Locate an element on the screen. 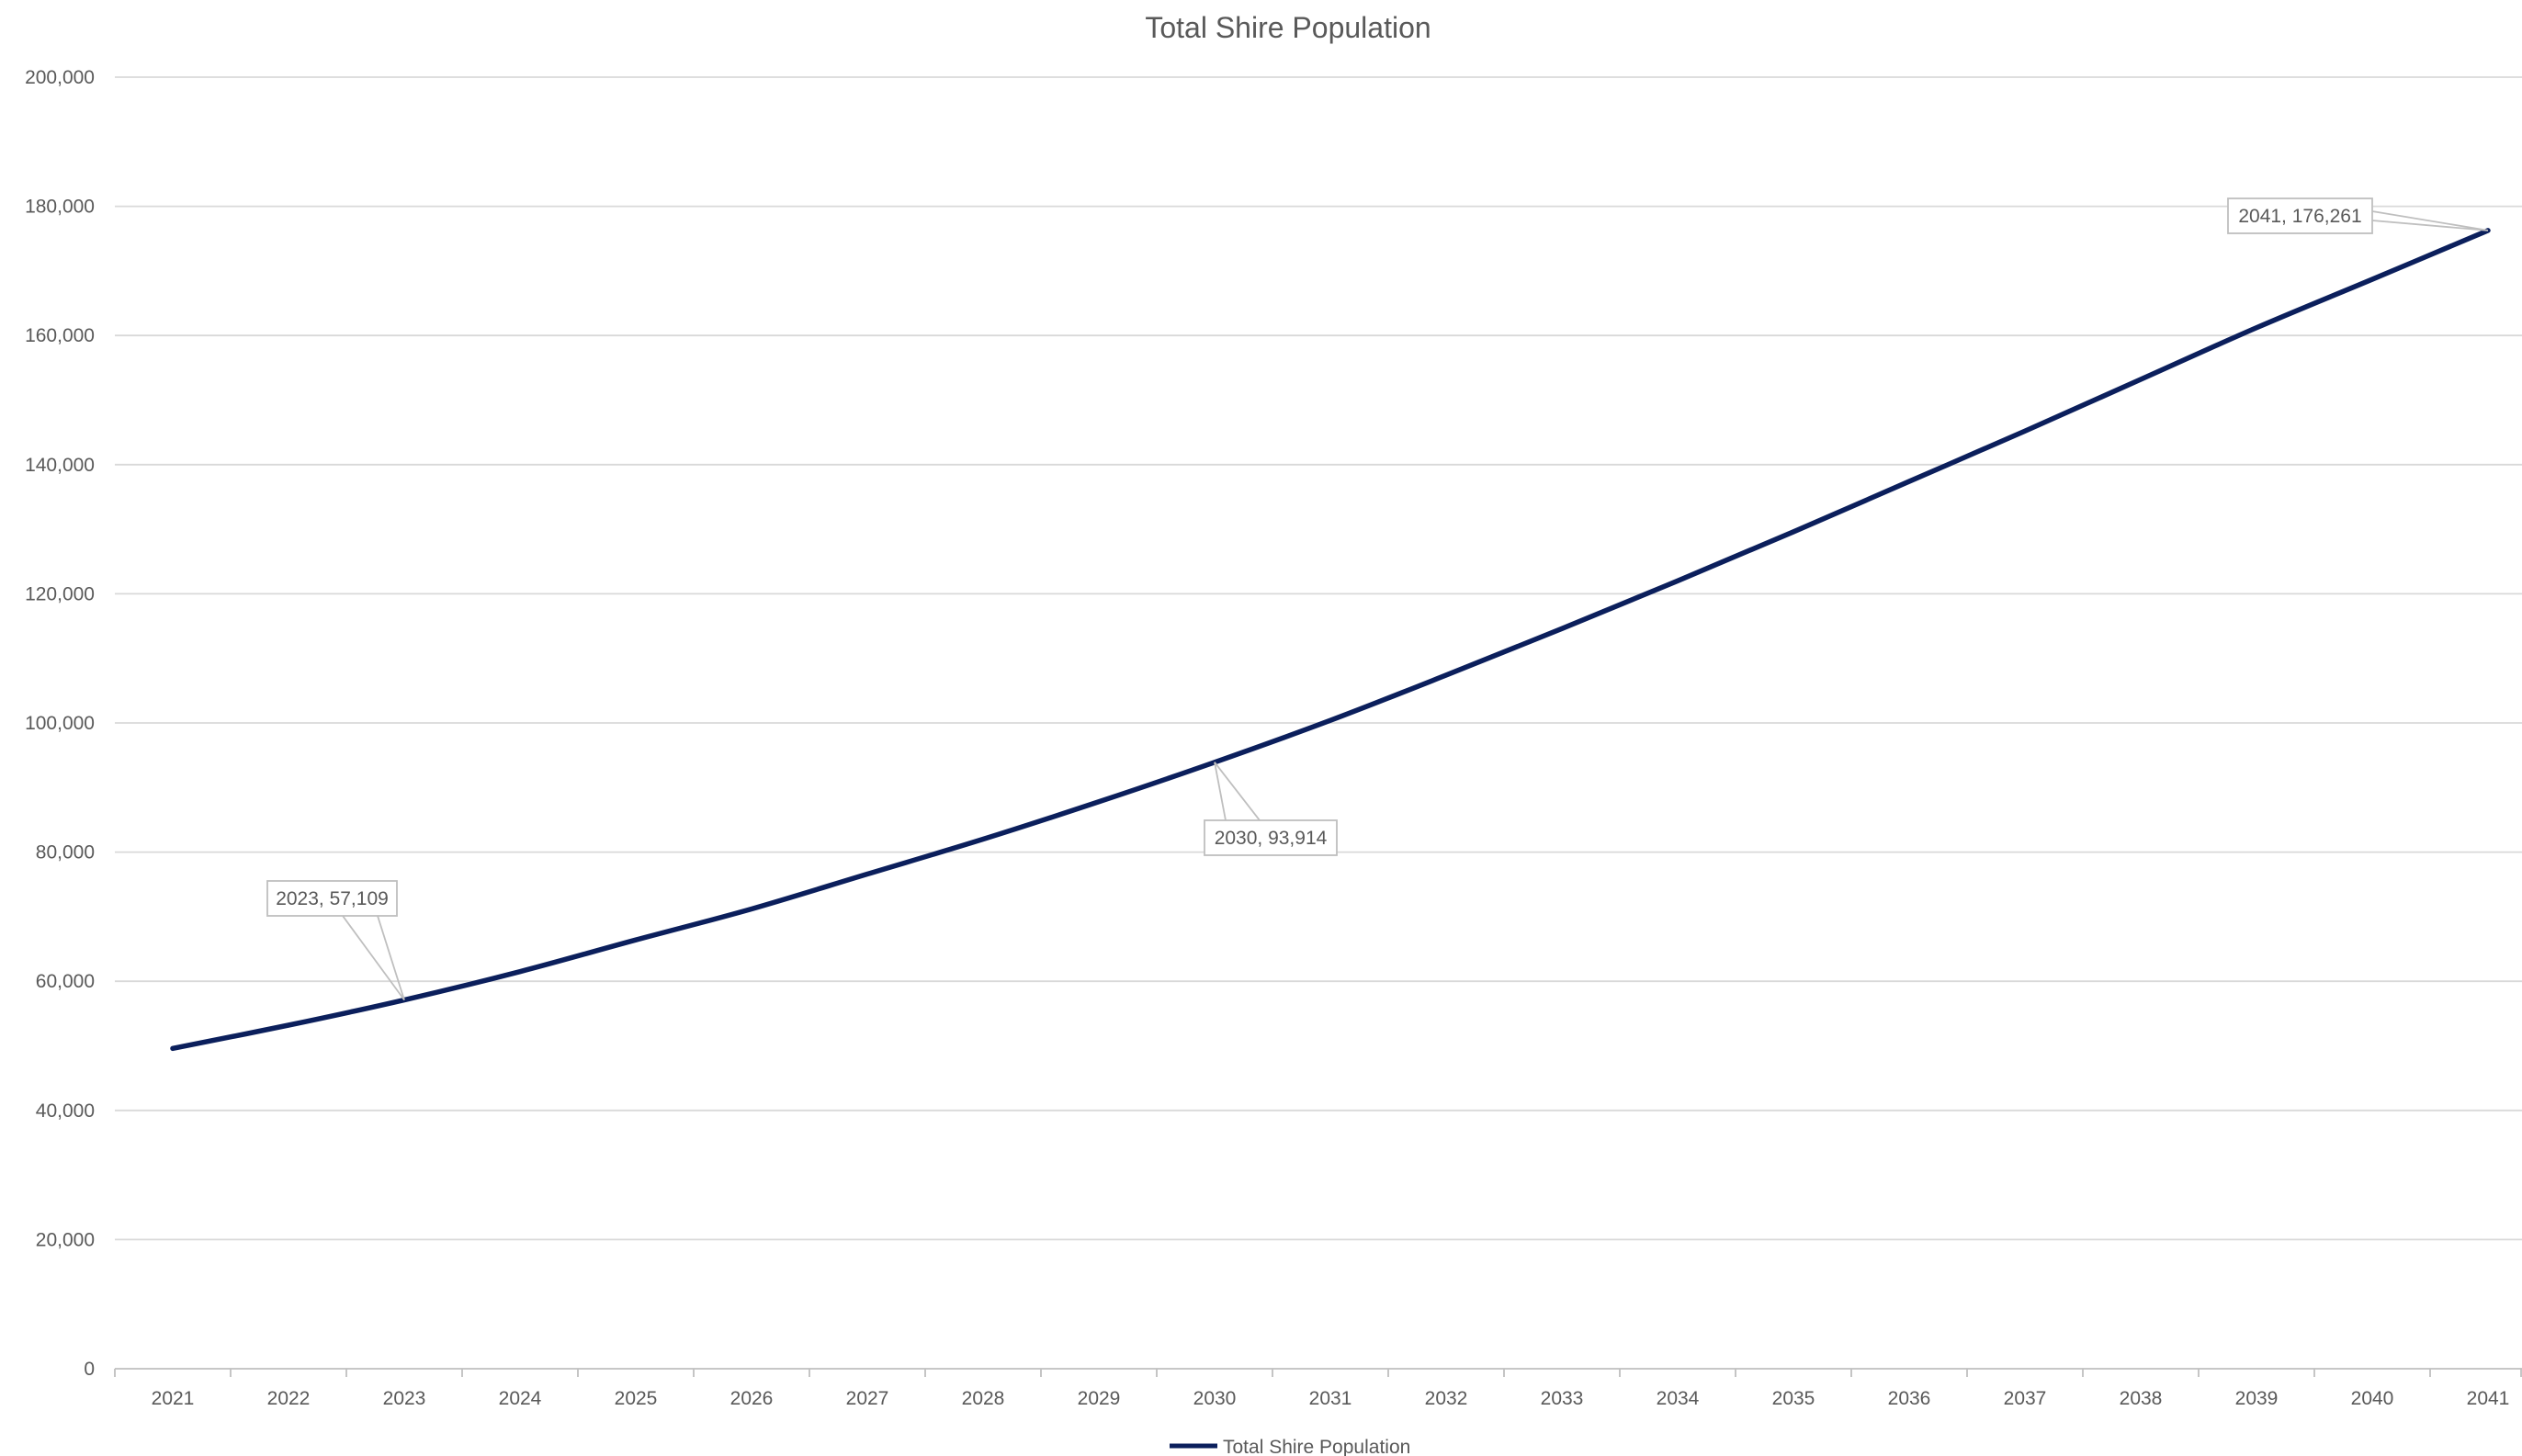  y-tick-label: 140,000 is located at coordinates (60, 465).